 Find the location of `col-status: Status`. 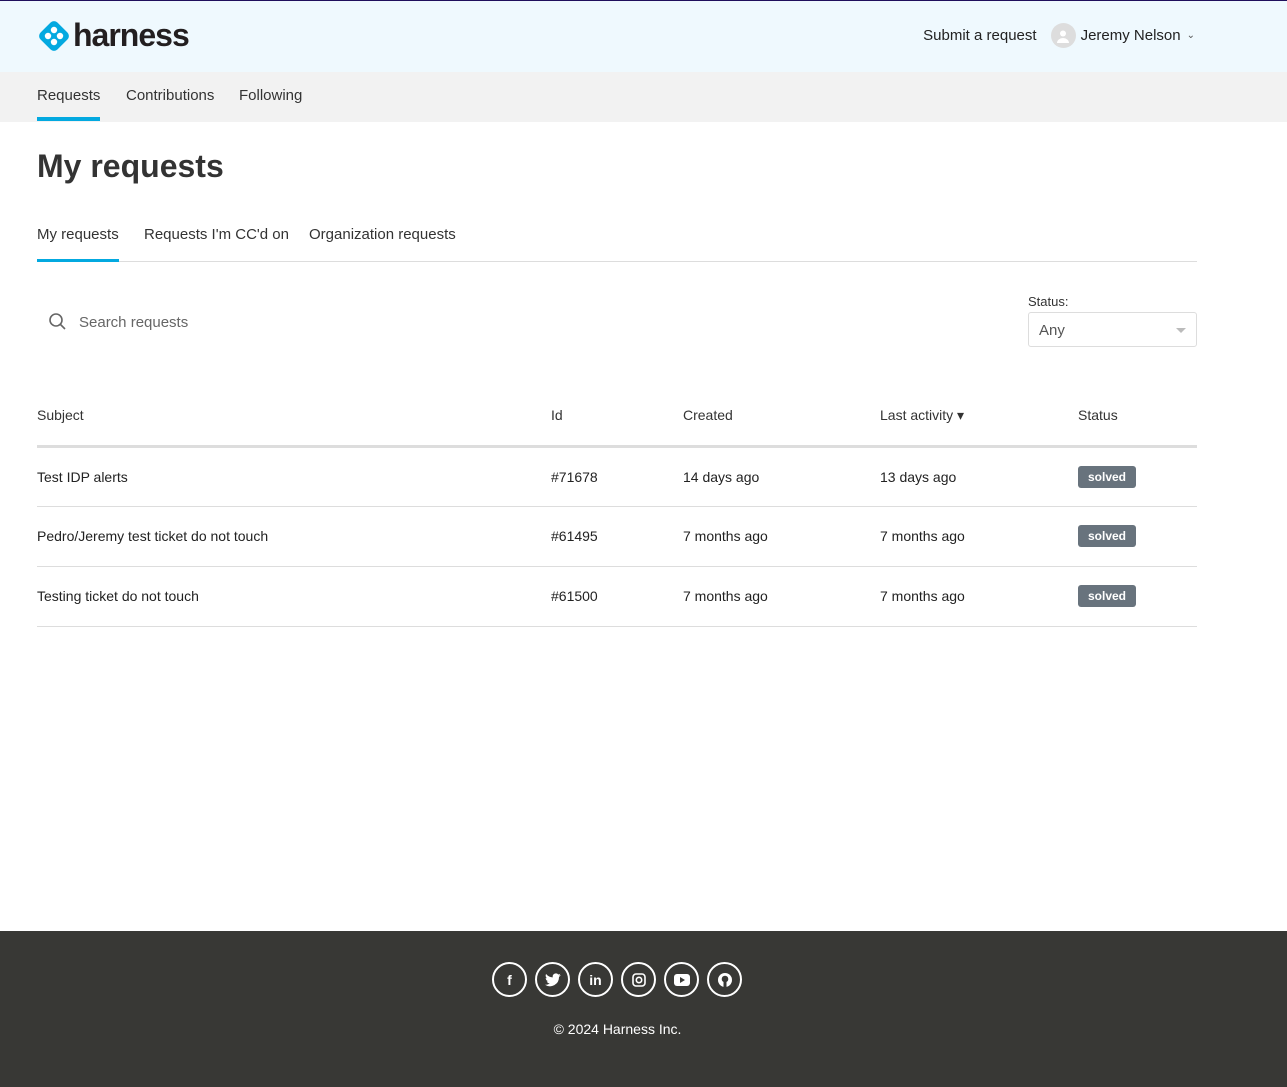

col-status: Status is located at coordinates (1137, 417).